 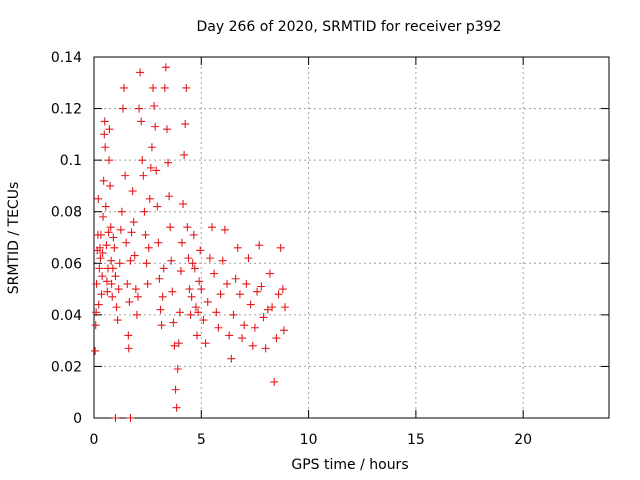 I want to click on x-tick-label: 0, so click(x=94, y=440).